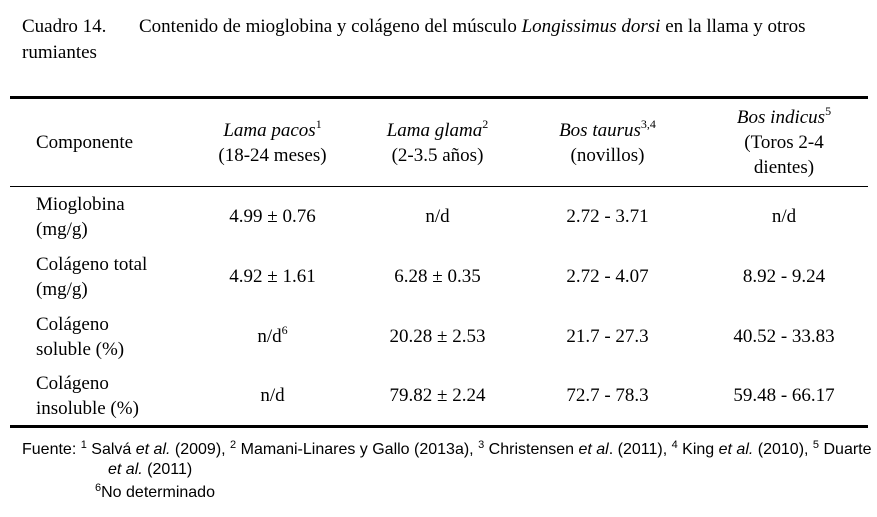  I want to click on row-label: Colágeno insoluble (%), so click(97, 397).